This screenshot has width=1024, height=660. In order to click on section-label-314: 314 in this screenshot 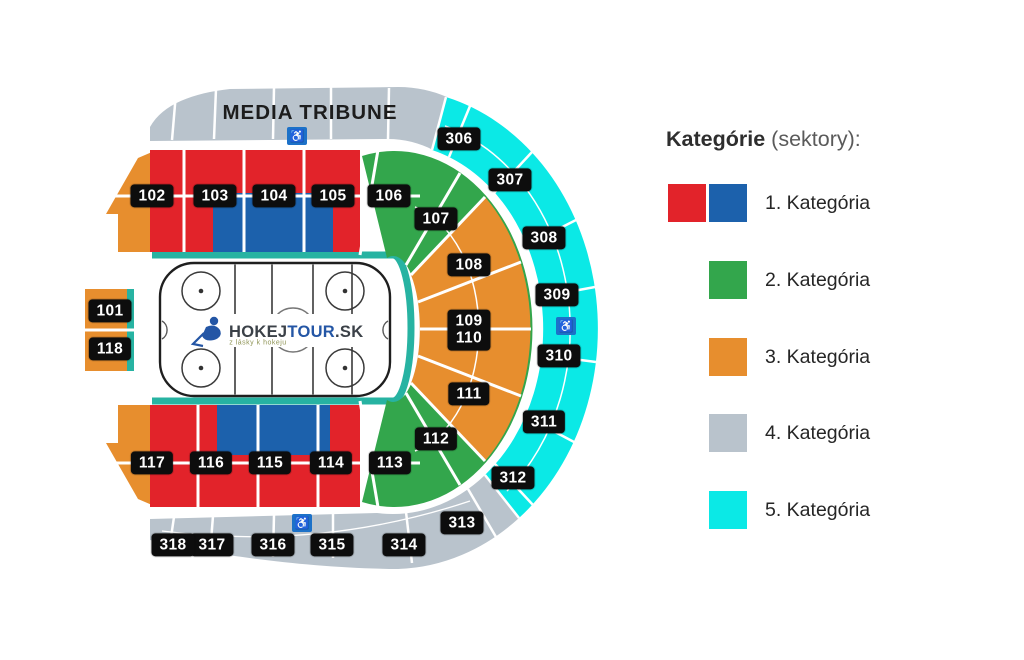, I will do `click(404, 545)`.